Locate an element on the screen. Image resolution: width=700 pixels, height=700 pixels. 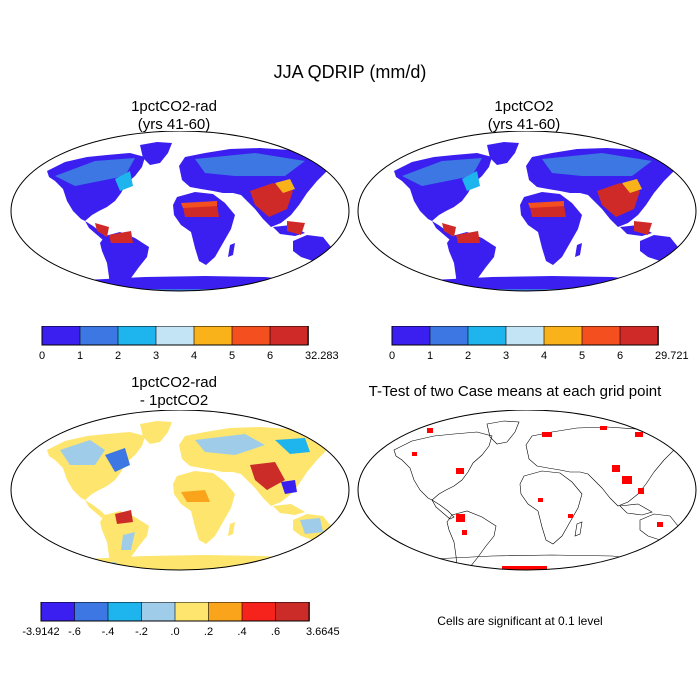
panel3-title-line2: - 1pctCO2 is located at coordinates (174, 400).